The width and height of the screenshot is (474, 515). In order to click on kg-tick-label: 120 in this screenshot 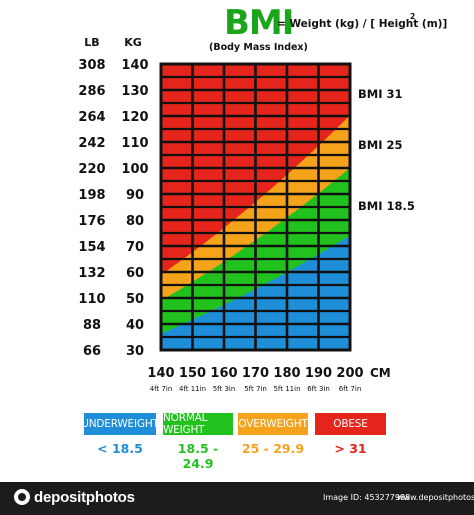, I will do `click(134, 117)`.